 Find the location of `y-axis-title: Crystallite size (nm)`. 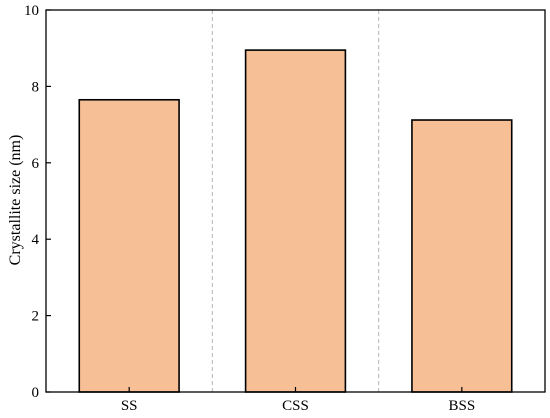

y-axis-title: Crystallite size (nm) is located at coordinates (15, 200).